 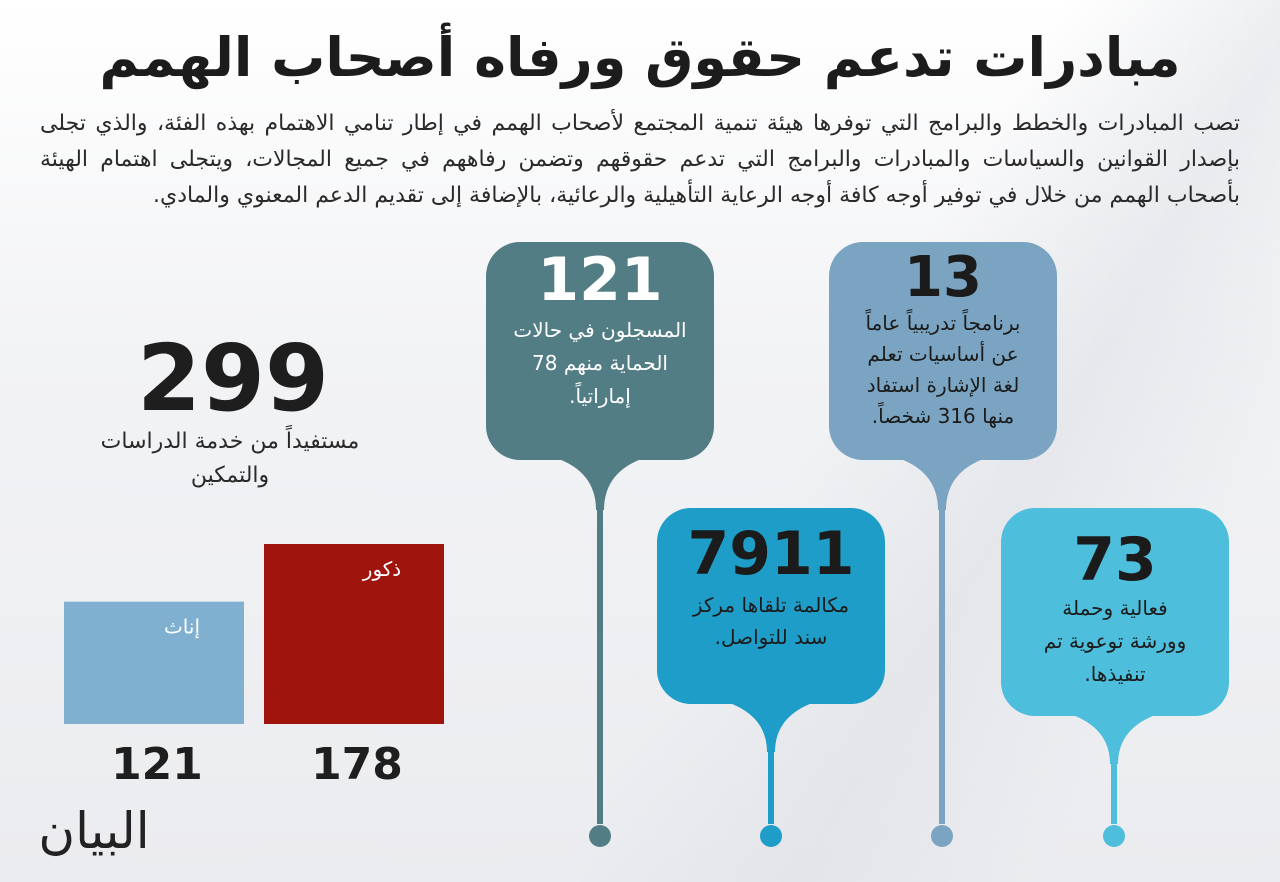 I want to click on callout-text-line: مكالمة تلقاها مركز, so click(x=770, y=605).